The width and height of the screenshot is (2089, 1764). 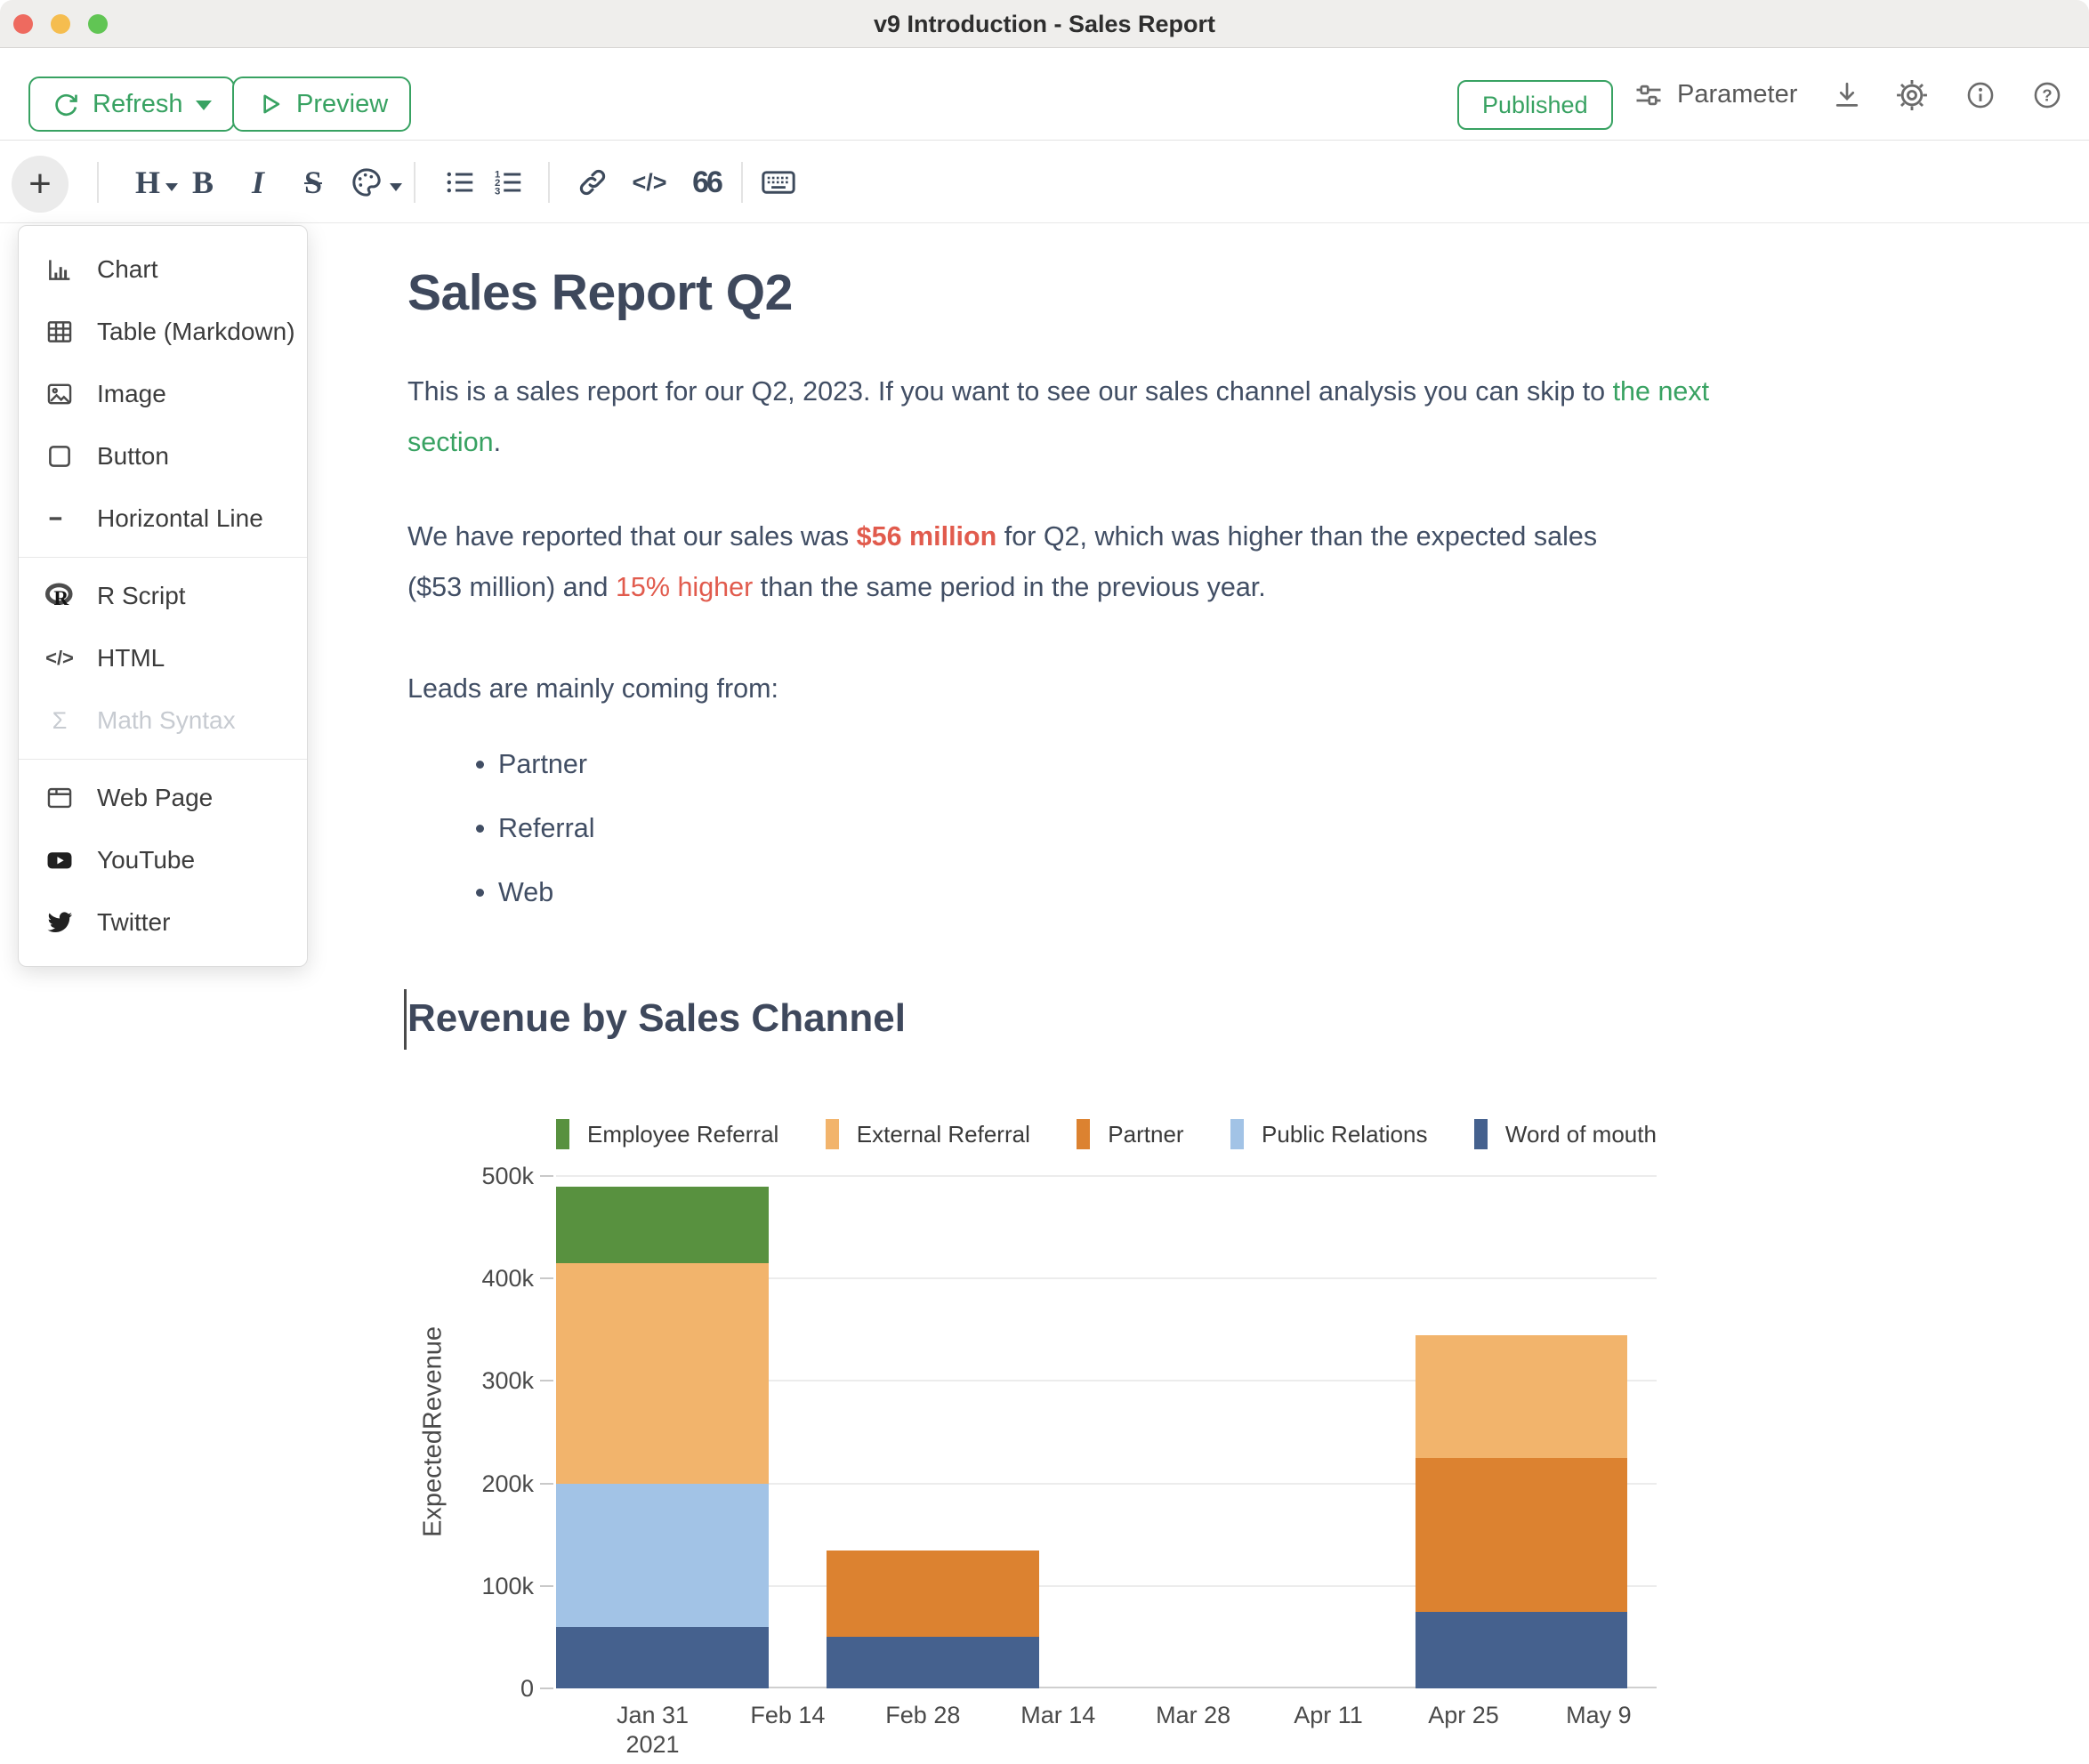 I want to click on link-icon, so click(x=592, y=182).